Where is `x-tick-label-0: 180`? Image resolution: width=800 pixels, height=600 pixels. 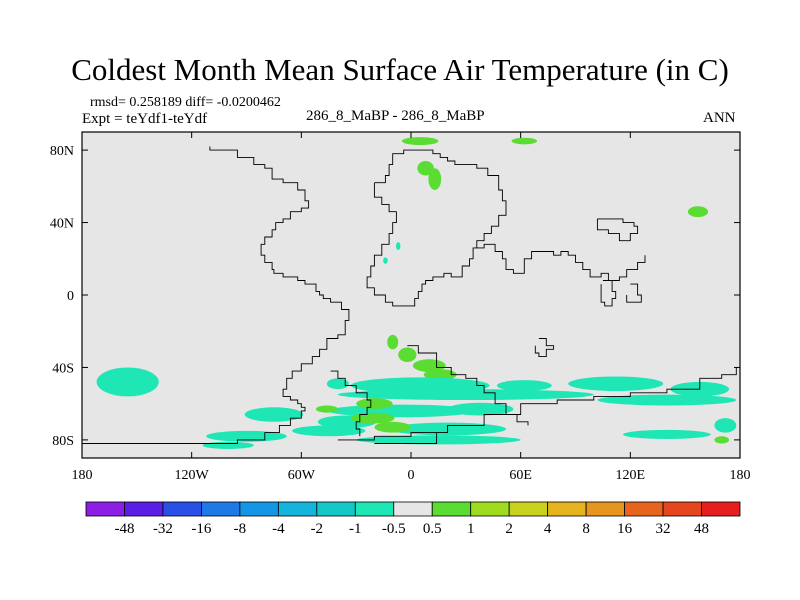
x-tick-label-0: 180 is located at coordinates (82, 475).